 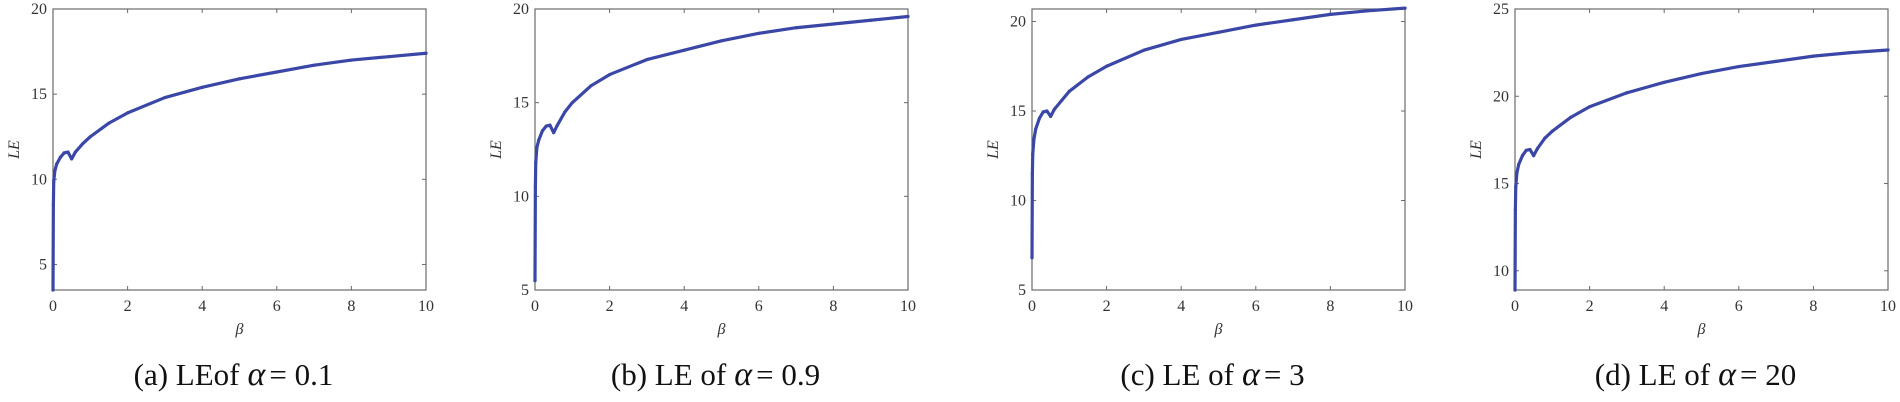 What do you see at coordinates (1177, 374) in the screenshot?
I see `caption-prefix: (c) LE of` at bounding box center [1177, 374].